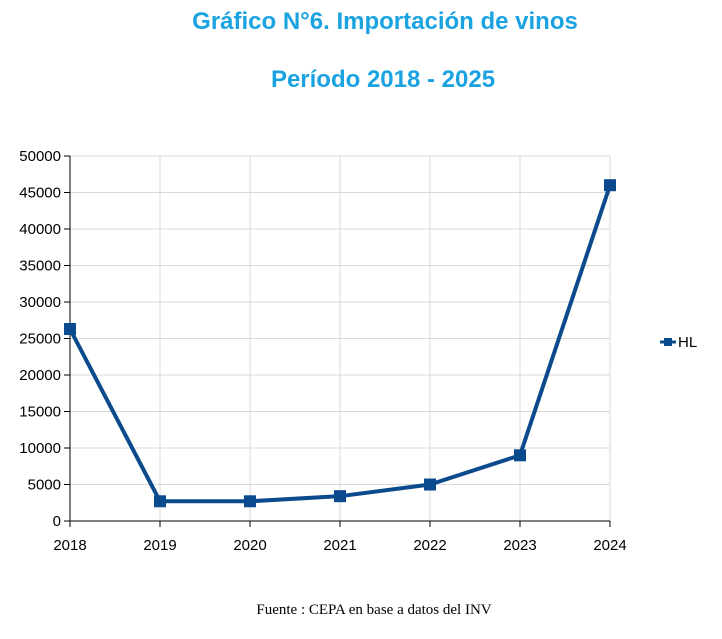 This screenshot has width=722, height=639. Describe the element at coordinates (687, 342) in the screenshot. I see `legend-label: HL` at that location.